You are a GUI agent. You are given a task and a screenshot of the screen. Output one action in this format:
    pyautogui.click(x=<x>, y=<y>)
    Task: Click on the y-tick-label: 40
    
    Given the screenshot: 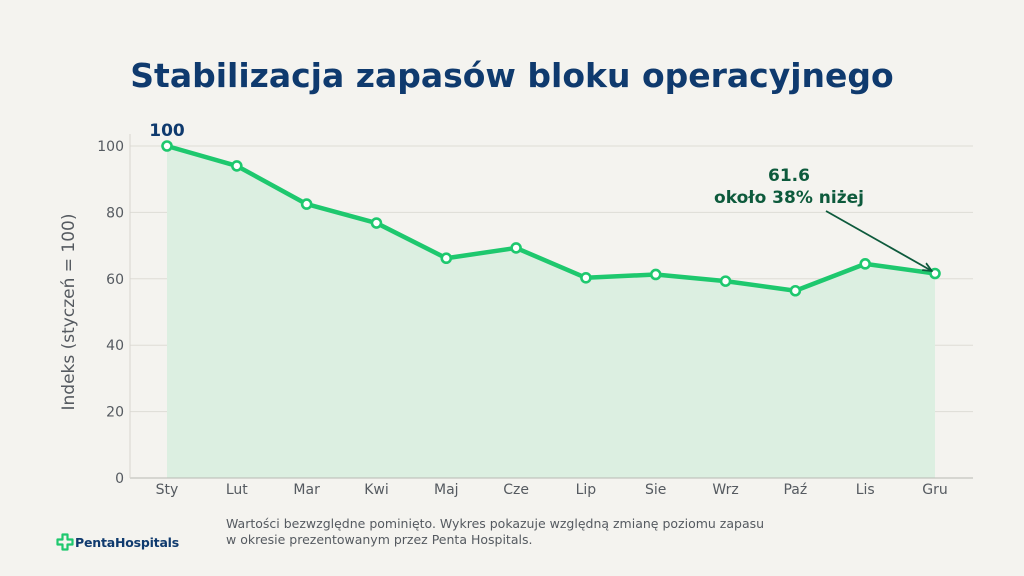 What is the action you would take?
    pyautogui.click(x=115, y=346)
    